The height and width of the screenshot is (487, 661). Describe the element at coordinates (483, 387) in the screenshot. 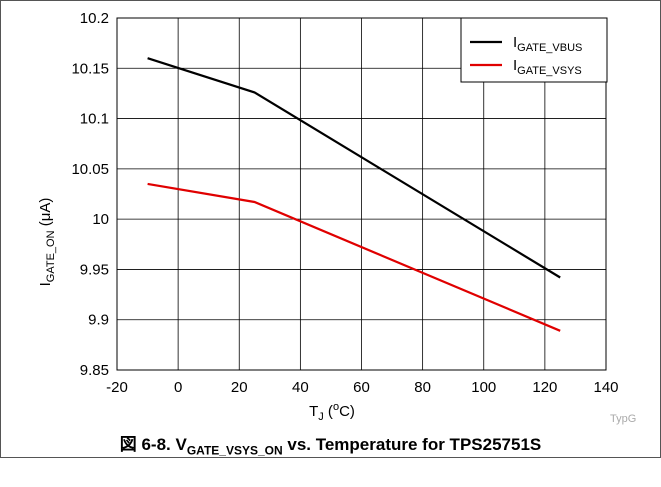

I see `x-tick-label: 100` at that location.